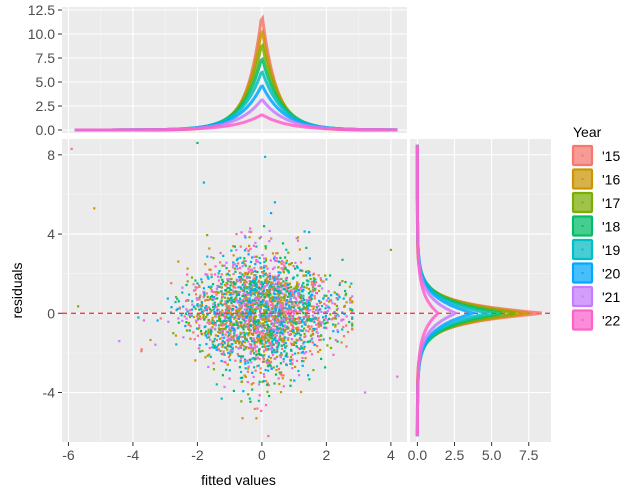 The height and width of the screenshot is (499, 639). Describe the element at coordinates (41, 34) in the screenshot. I see `top-y-tick-label: 10.0` at that location.